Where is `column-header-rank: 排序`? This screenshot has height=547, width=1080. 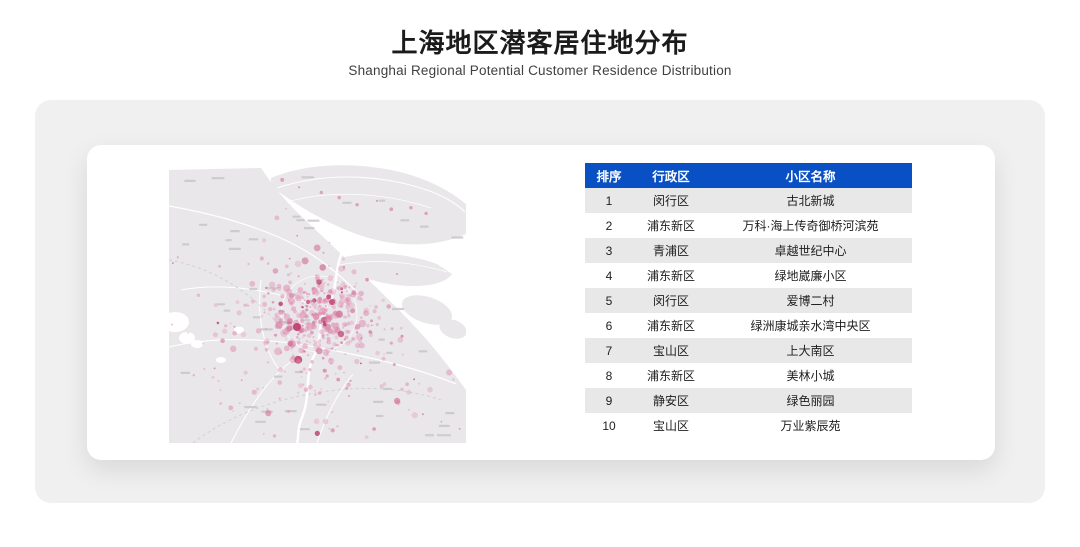 column-header-rank: 排序 is located at coordinates (609, 175).